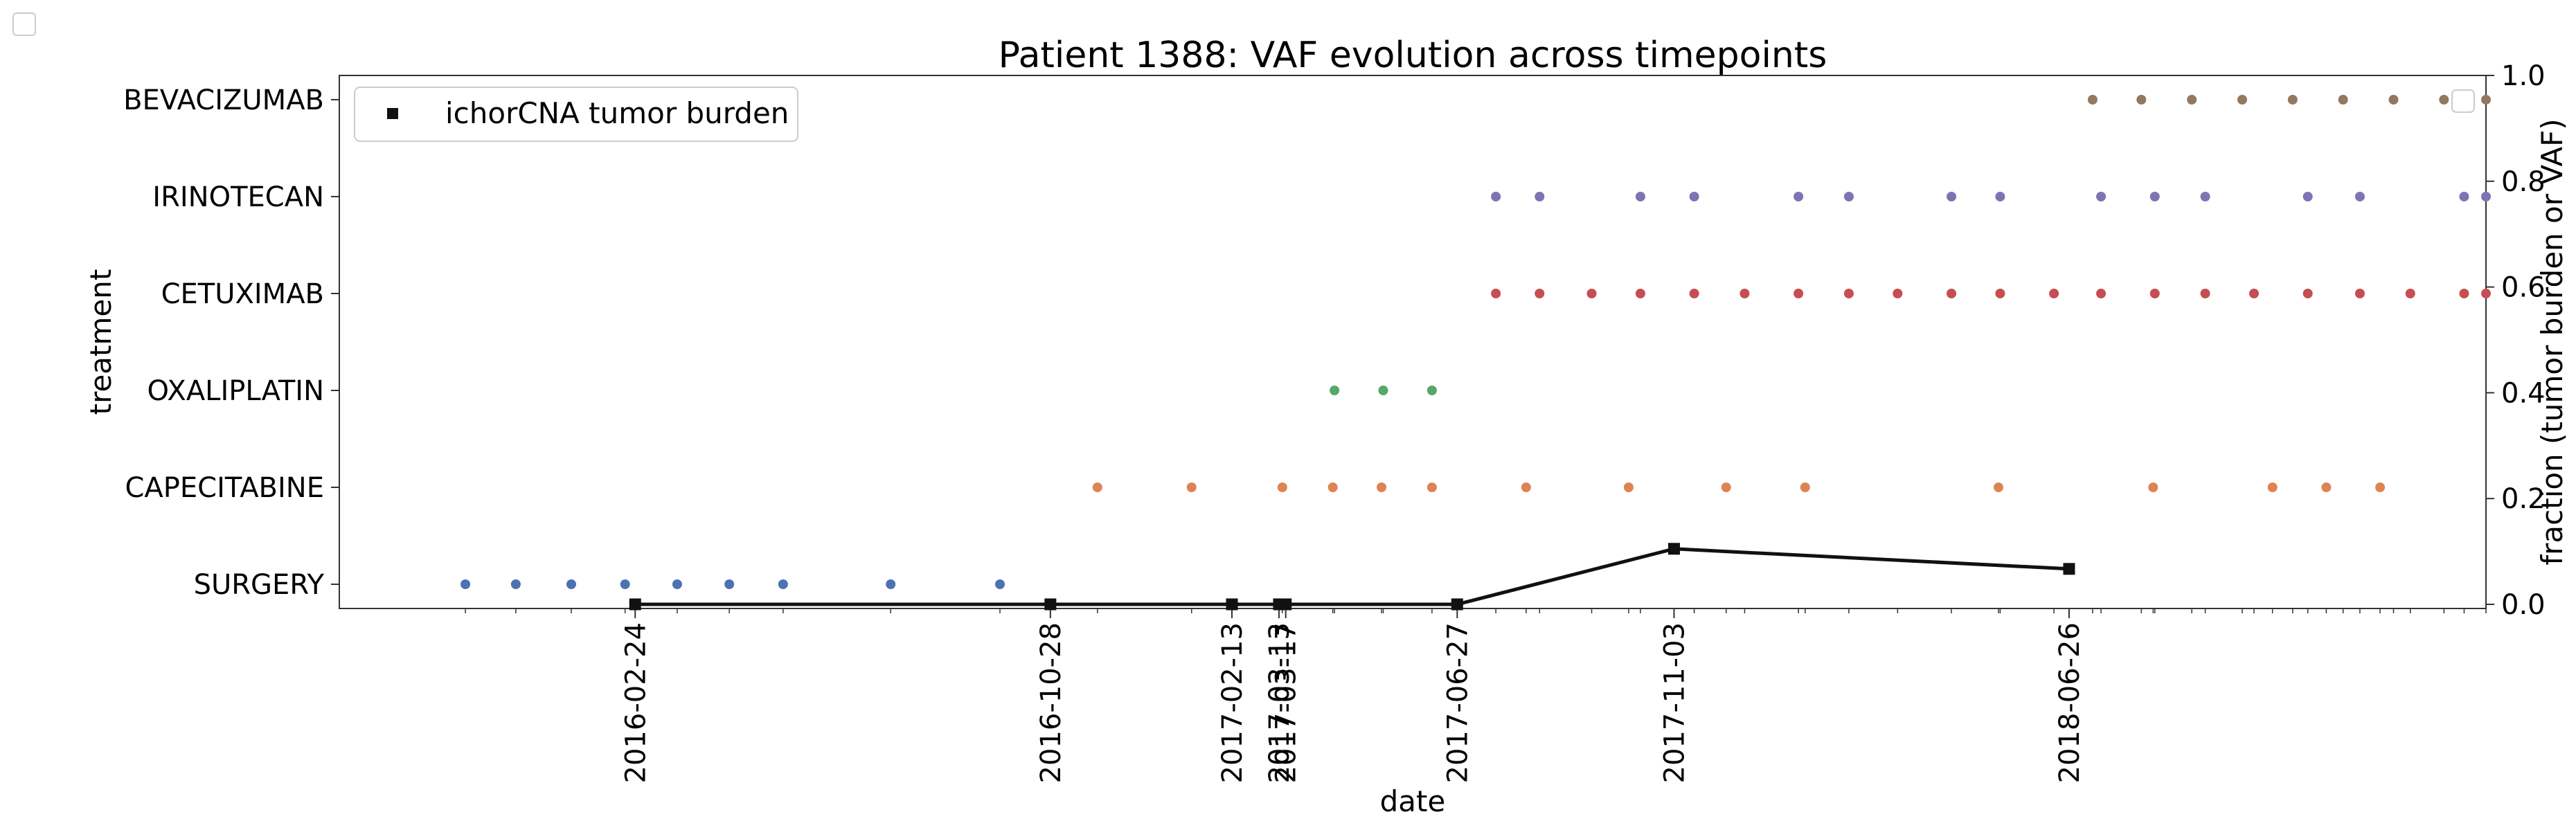  I want to click on fraction-axis: 0.0 0.2 0.4 0.6 0.8 1.0, so click(2516, 340).